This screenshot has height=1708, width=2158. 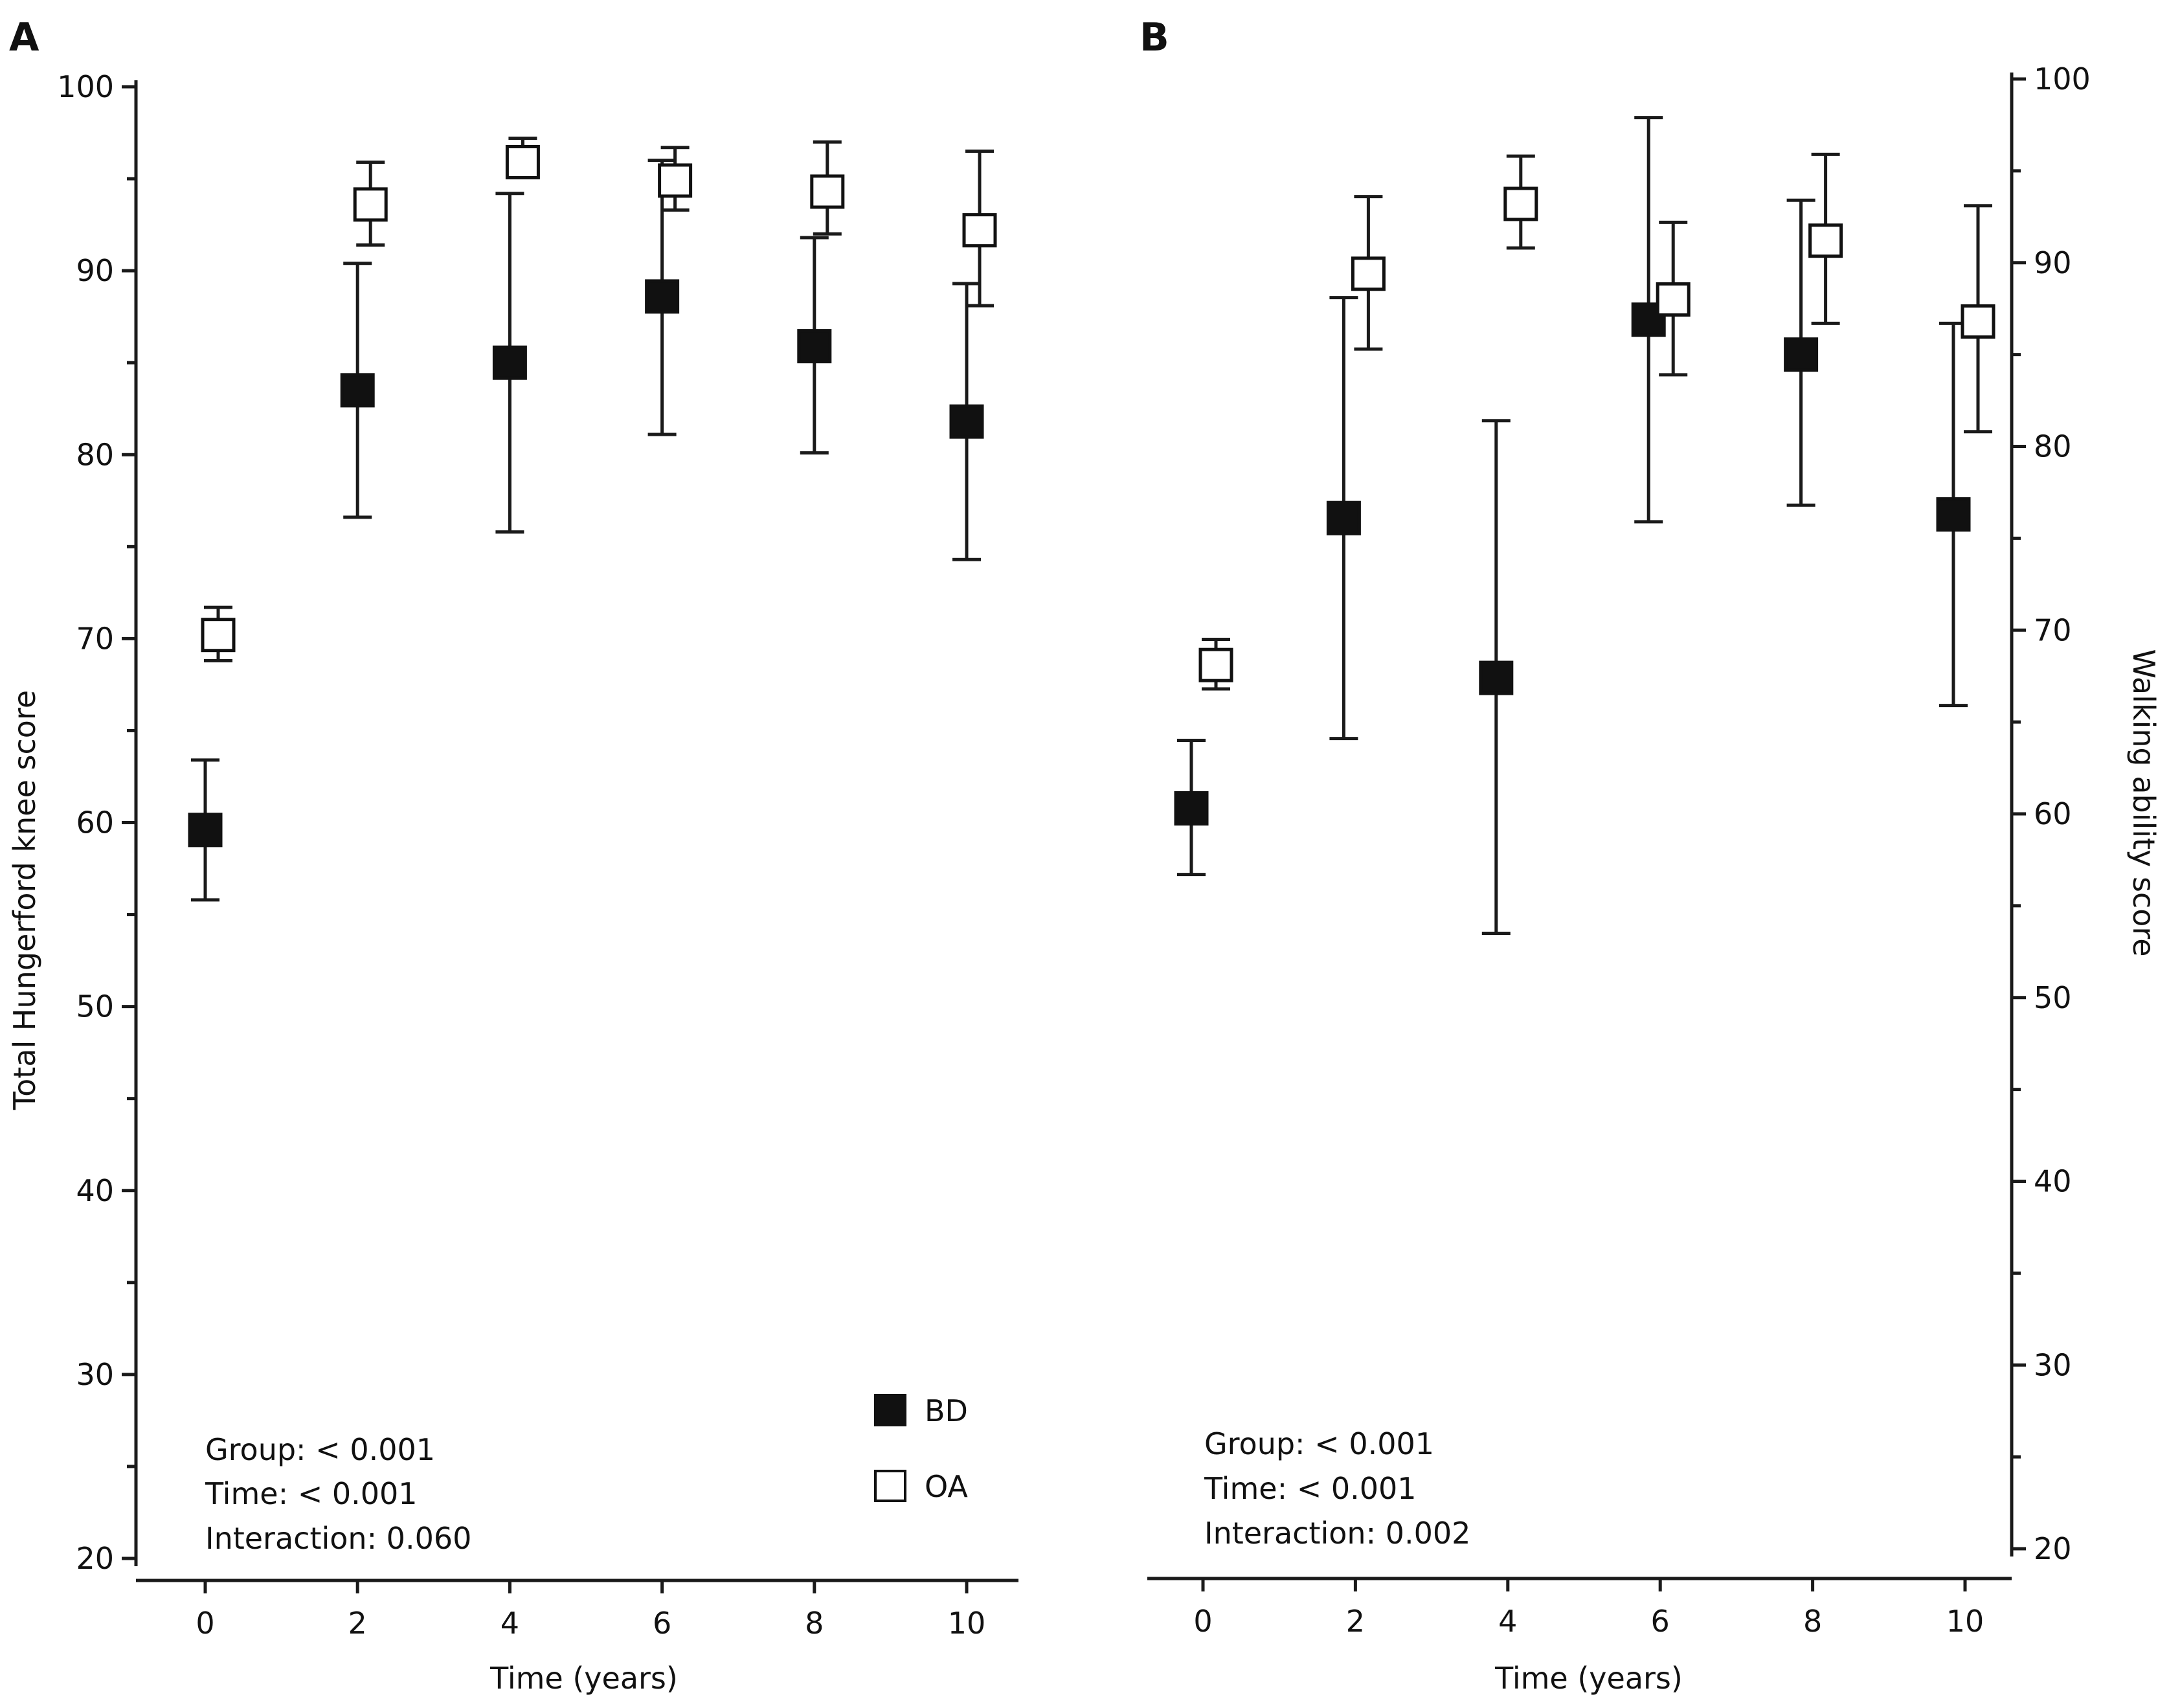 I want to click on legend-bd-marker, so click(x=890, y=1410).